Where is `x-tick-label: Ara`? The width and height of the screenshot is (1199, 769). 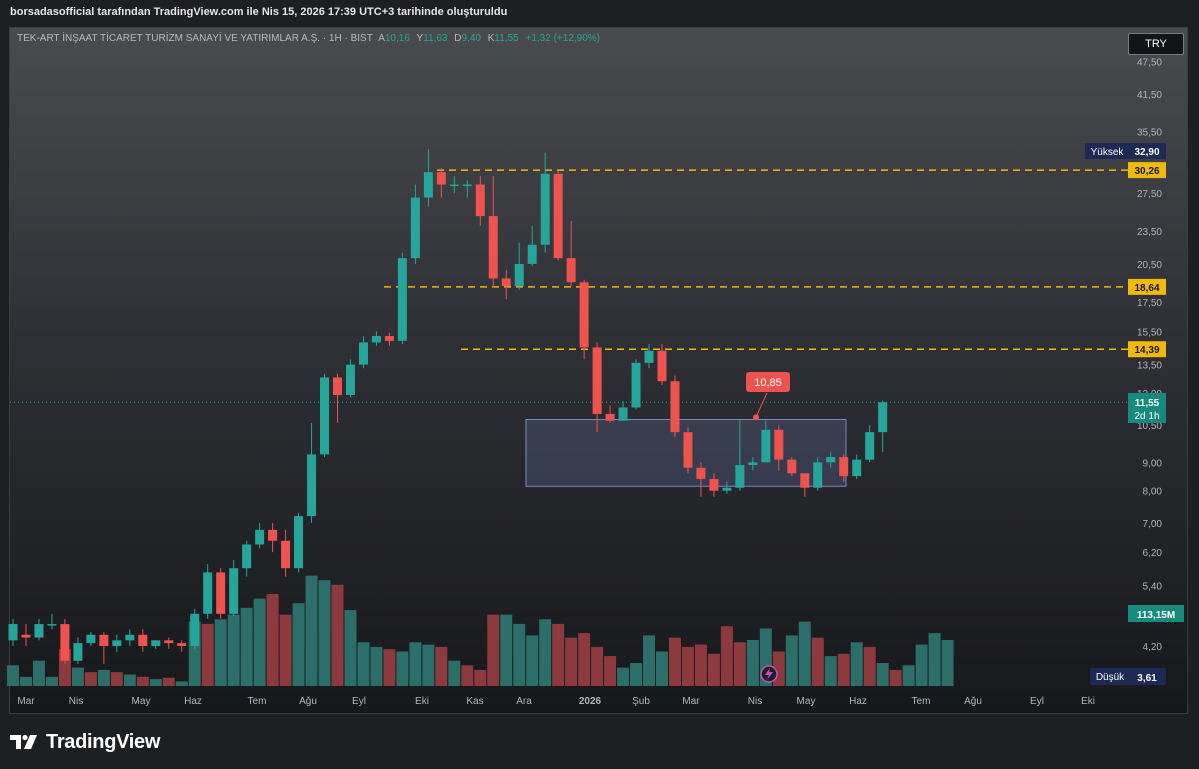 x-tick-label: Ara is located at coordinates (524, 701).